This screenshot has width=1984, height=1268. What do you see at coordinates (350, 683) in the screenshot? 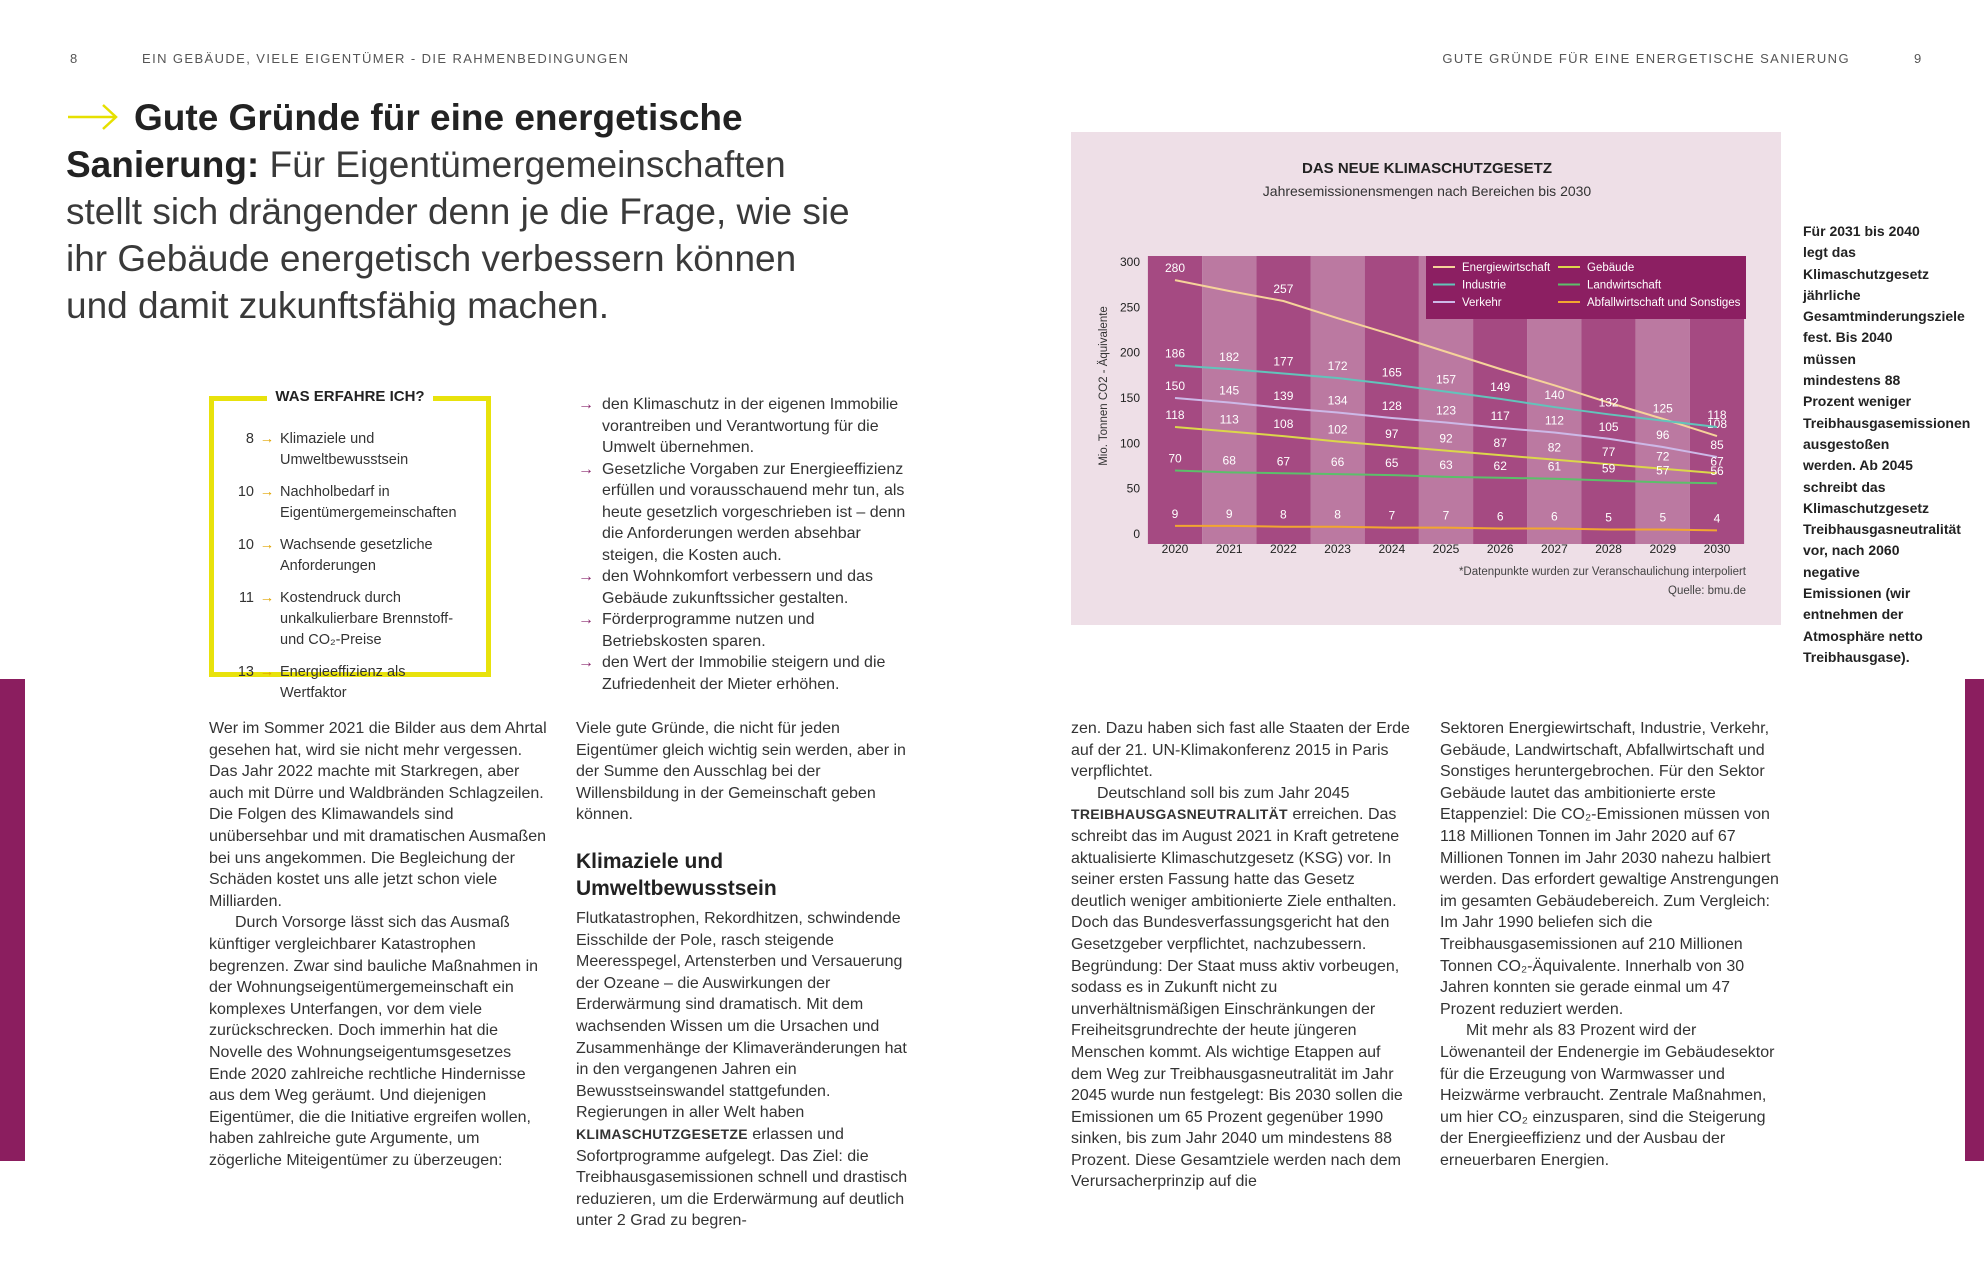
I see `toc-item: 13 → Energieeffizienz als Wertfaktor` at bounding box center [350, 683].